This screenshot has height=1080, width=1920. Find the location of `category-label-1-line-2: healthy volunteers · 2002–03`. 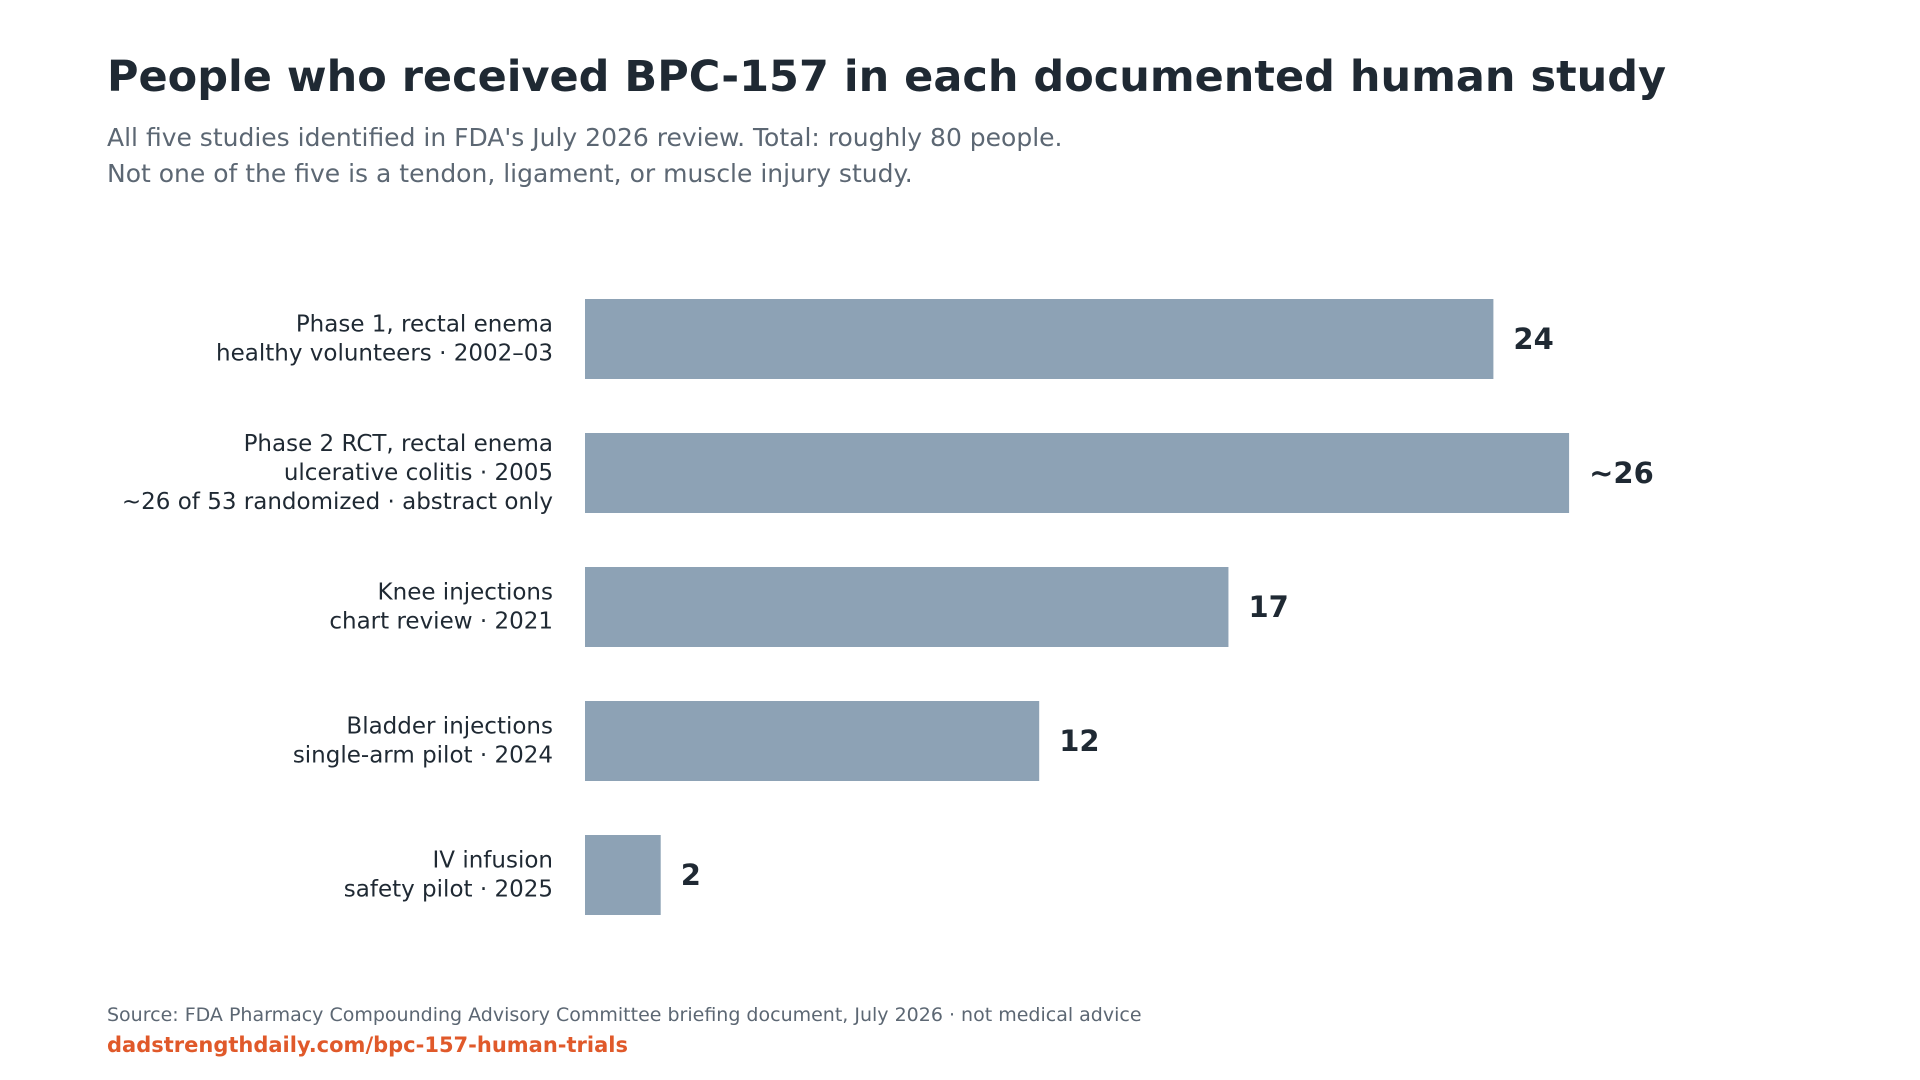

category-label-1-line-2: healthy volunteers · 2002–03 is located at coordinates (384, 354).